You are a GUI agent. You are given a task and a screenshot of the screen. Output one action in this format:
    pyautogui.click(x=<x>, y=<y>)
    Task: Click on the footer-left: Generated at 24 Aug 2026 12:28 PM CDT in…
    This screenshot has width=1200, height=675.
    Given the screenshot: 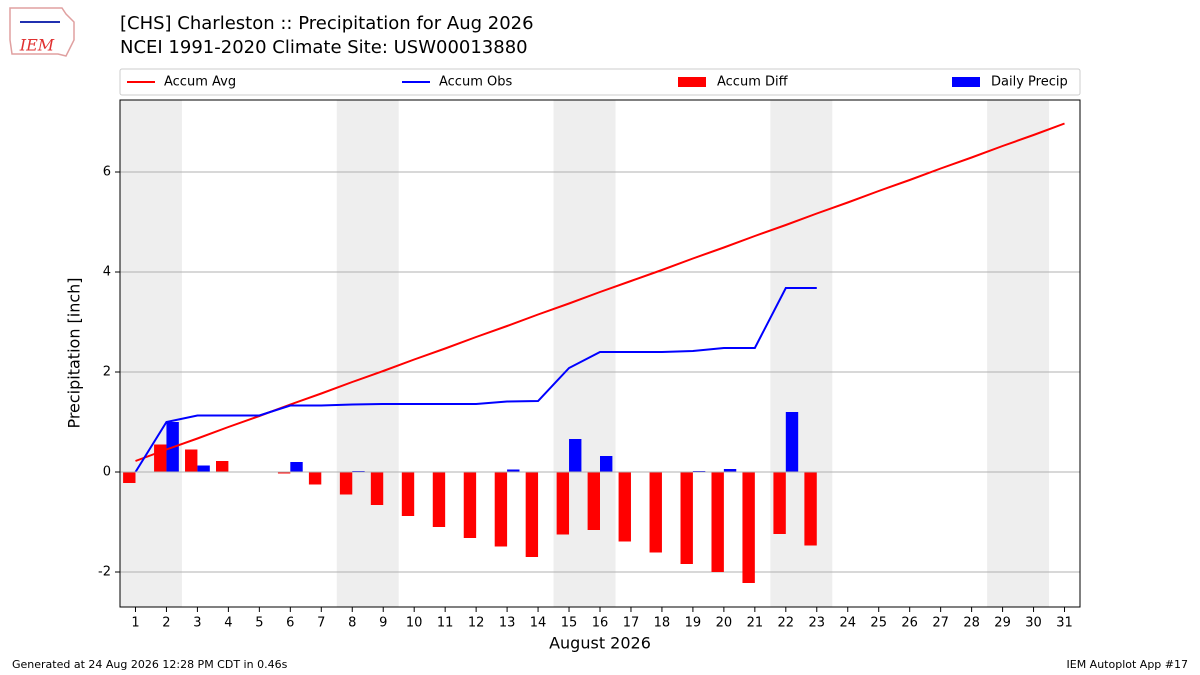 What is the action you would take?
    pyautogui.click(x=150, y=664)
    